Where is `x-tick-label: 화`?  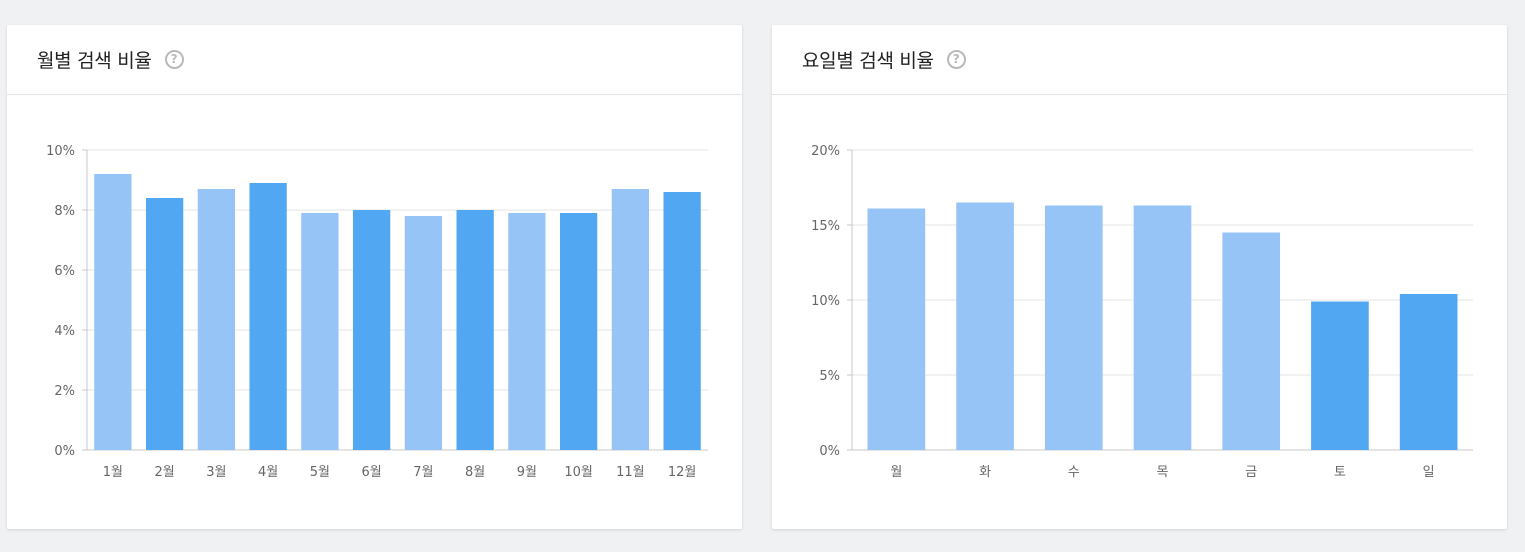
x-tick-label: 화 is located at coordinates (985, 472).